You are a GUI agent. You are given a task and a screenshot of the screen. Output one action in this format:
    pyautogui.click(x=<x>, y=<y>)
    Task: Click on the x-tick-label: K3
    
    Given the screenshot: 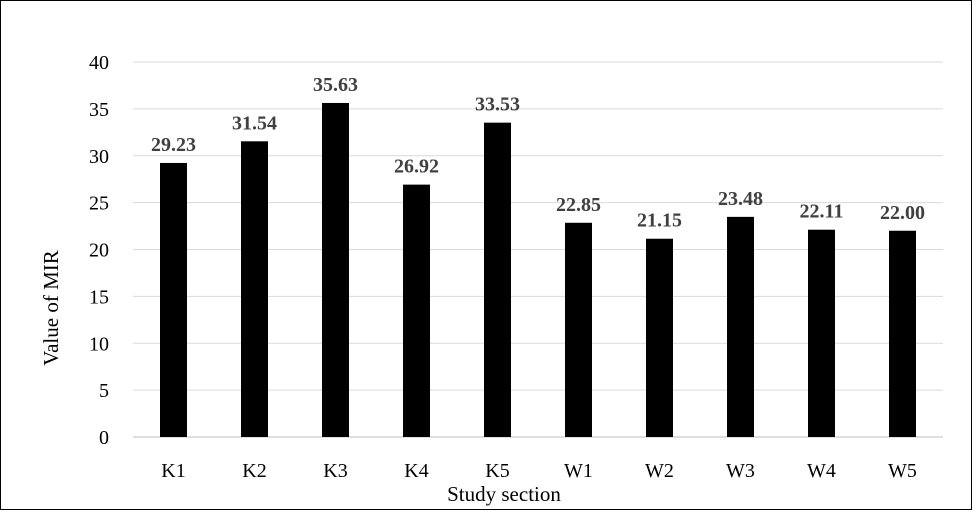 What is the action you would take?
    pyautogui.click(x=335, y=471)
    